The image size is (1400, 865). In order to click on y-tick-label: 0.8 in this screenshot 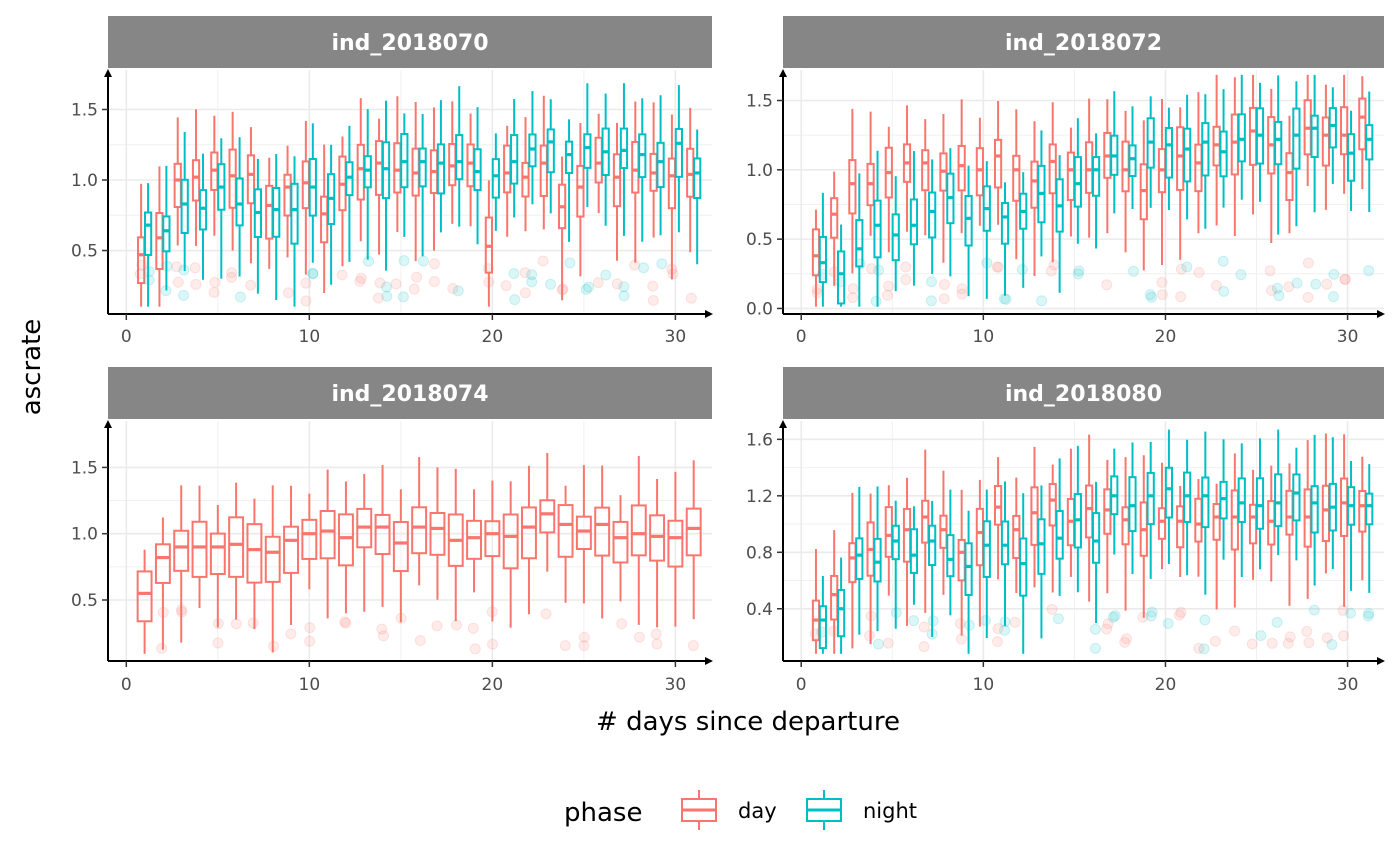, I will do `click(759, 553)`.